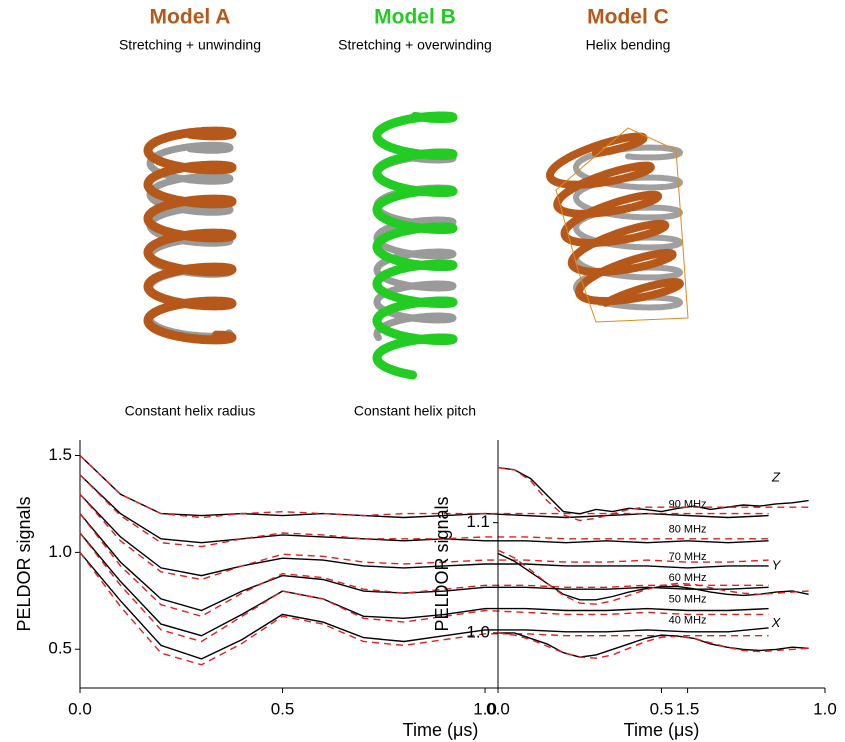 Image resolution: width=845 pixels, height=742 pixels. I want to click on bending-frame, so click(622, 225).